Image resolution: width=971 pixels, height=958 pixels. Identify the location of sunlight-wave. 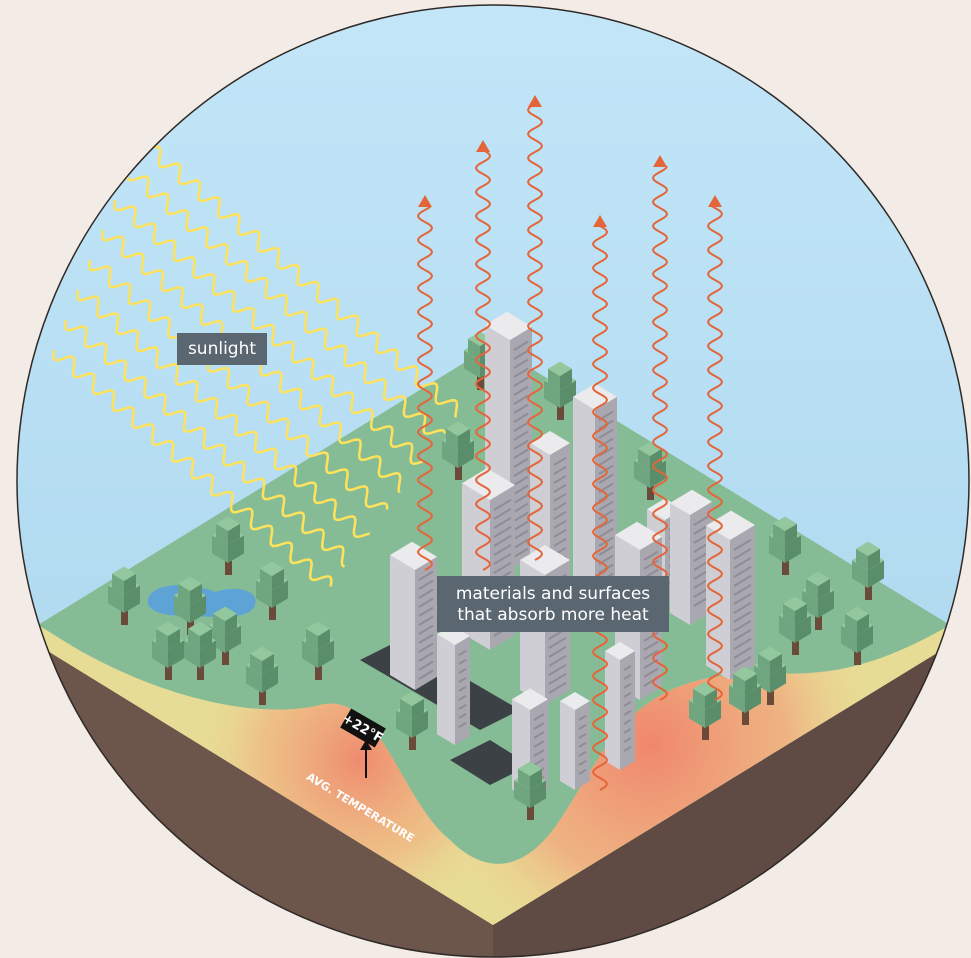
(192, 468).